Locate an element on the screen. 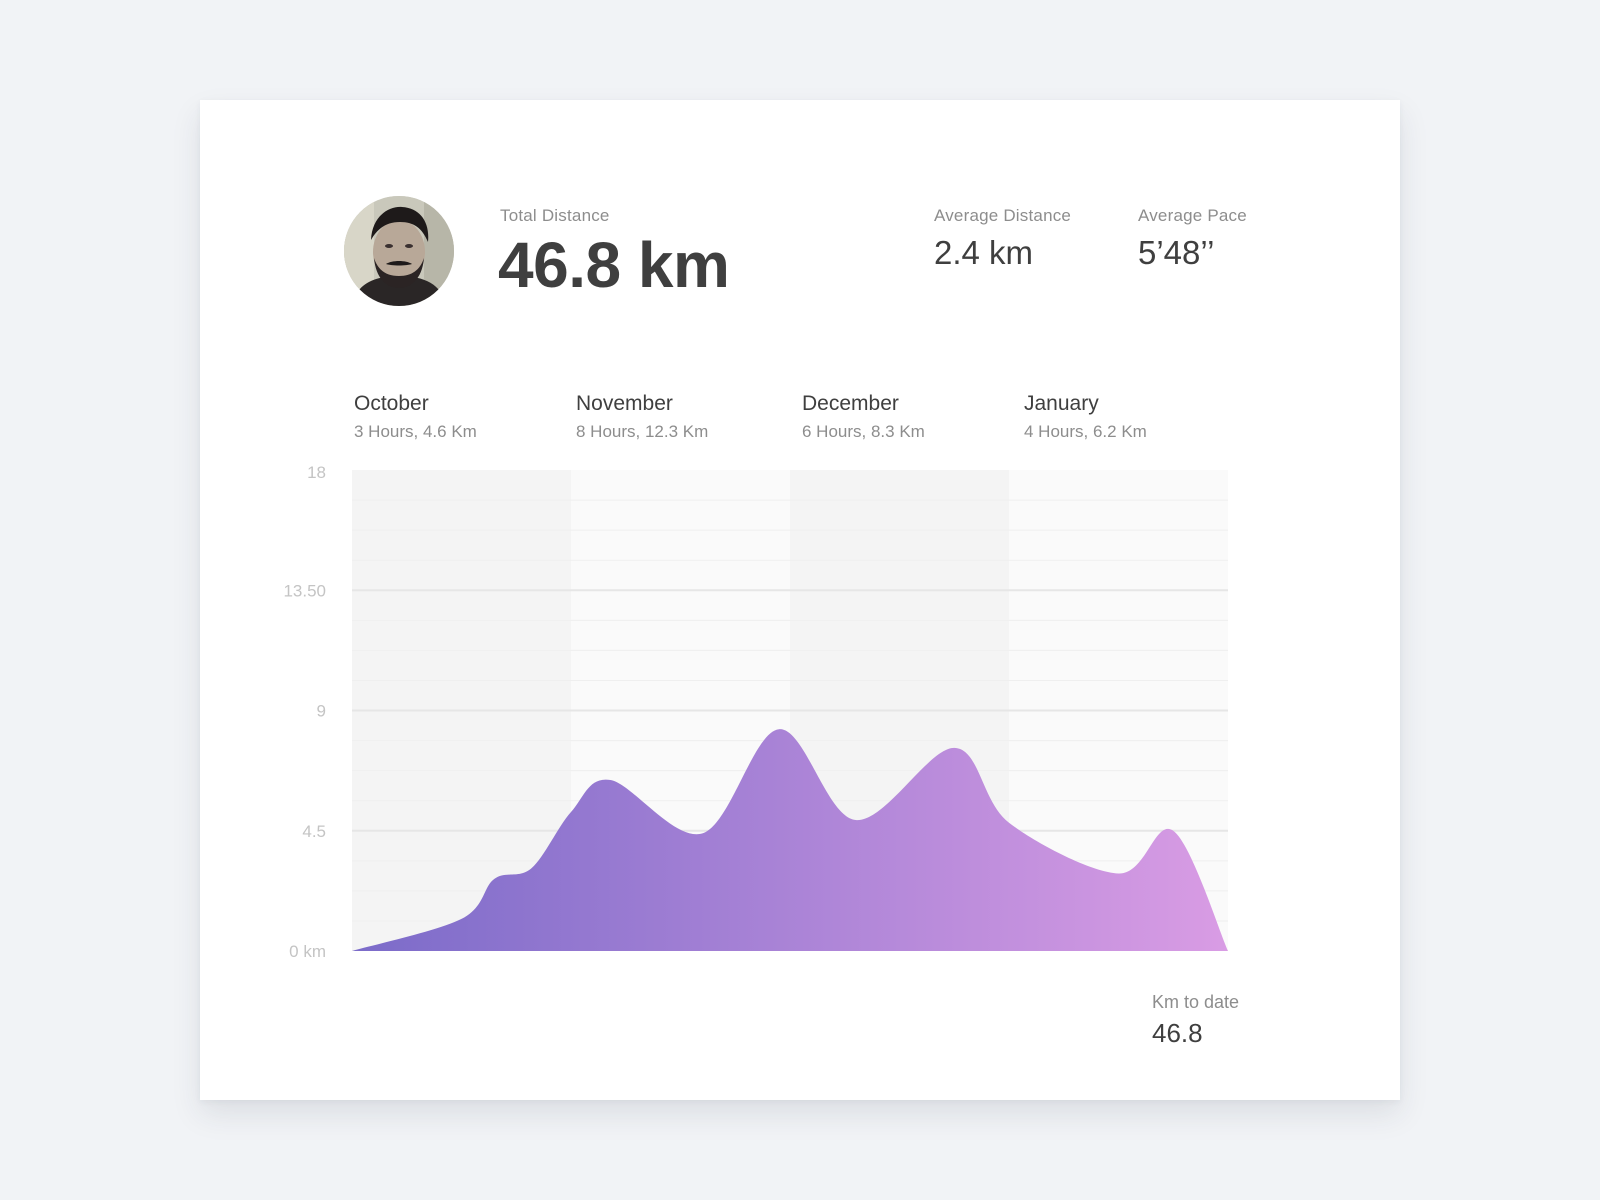 Image resolution: width=1600 pixels, height=1200 pixels. month-name: November is located at coordinates (624, 403).